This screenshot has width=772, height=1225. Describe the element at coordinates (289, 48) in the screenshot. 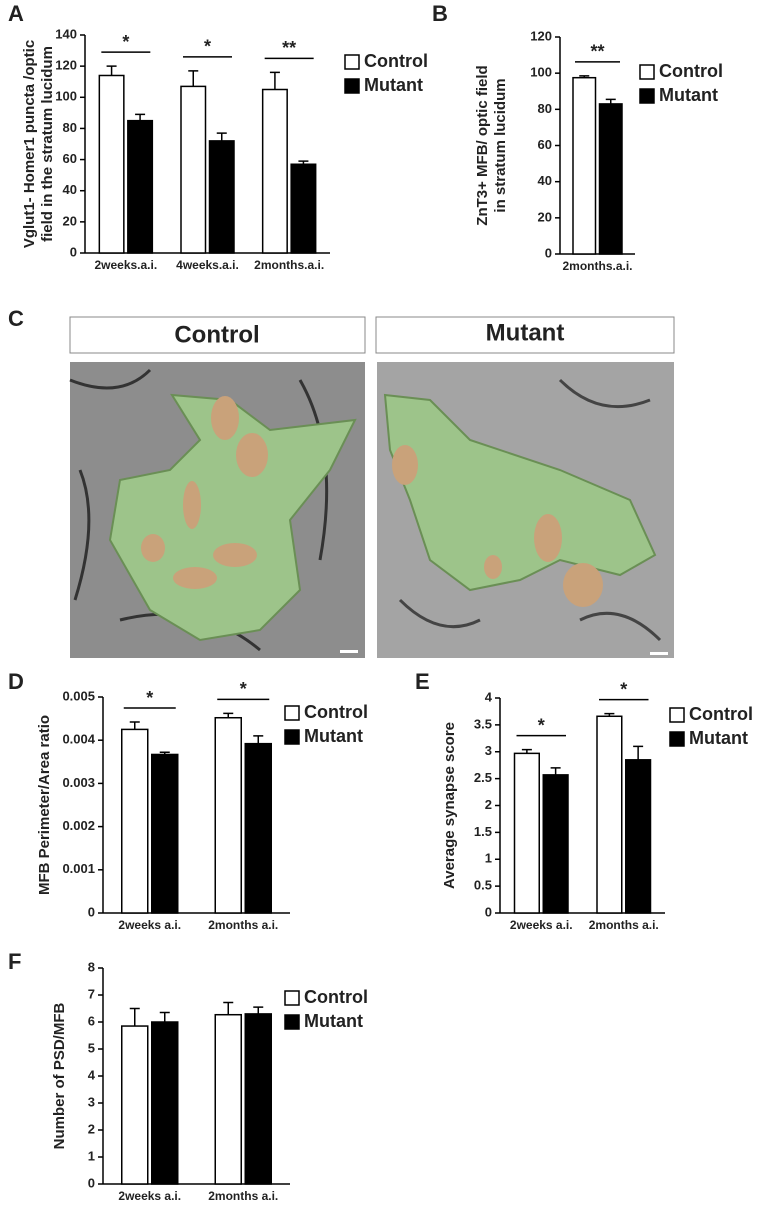

I see `significance-label: **` at that location.